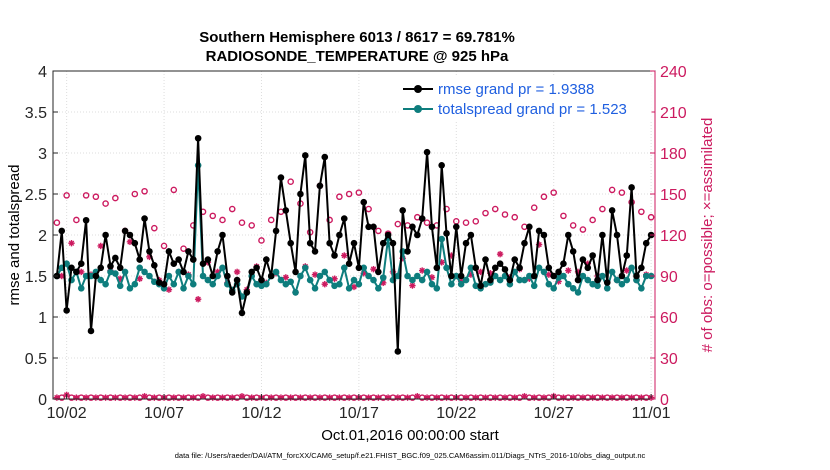  Describe the element at coordinates (36, 359) in the screenshot. I see `y-tick-label: 0.5` at that location.